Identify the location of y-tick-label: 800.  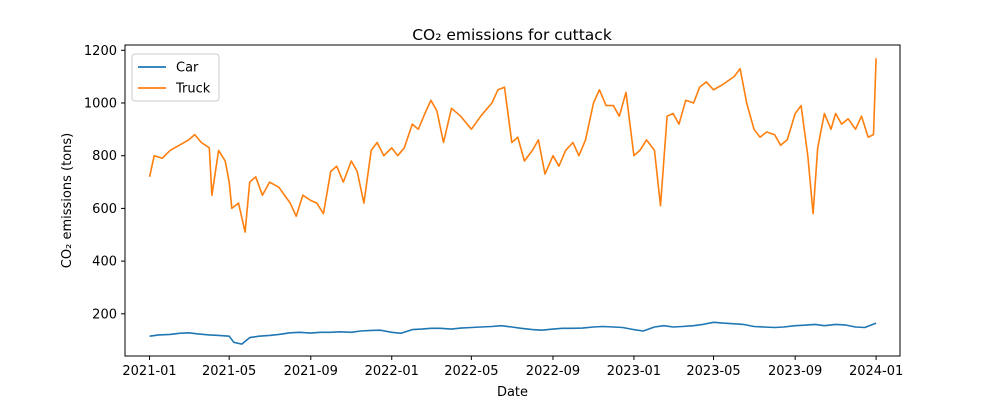
(104, 156).